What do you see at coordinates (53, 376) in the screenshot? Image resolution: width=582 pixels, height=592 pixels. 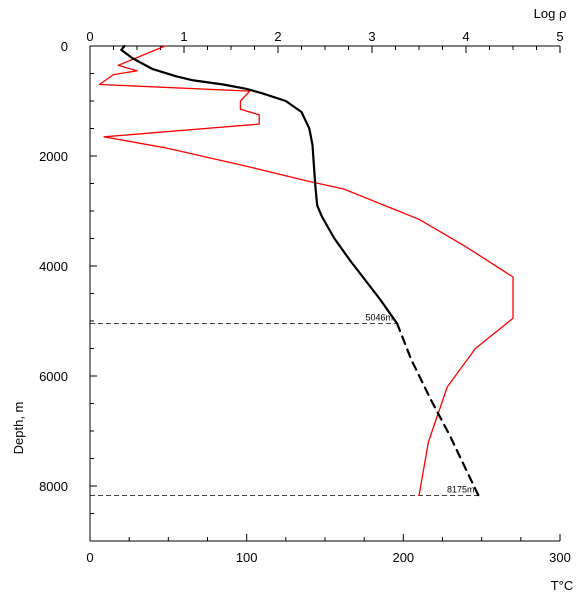 I see `y-axis-tick-label: 6000` at bounding box center [53, 376].